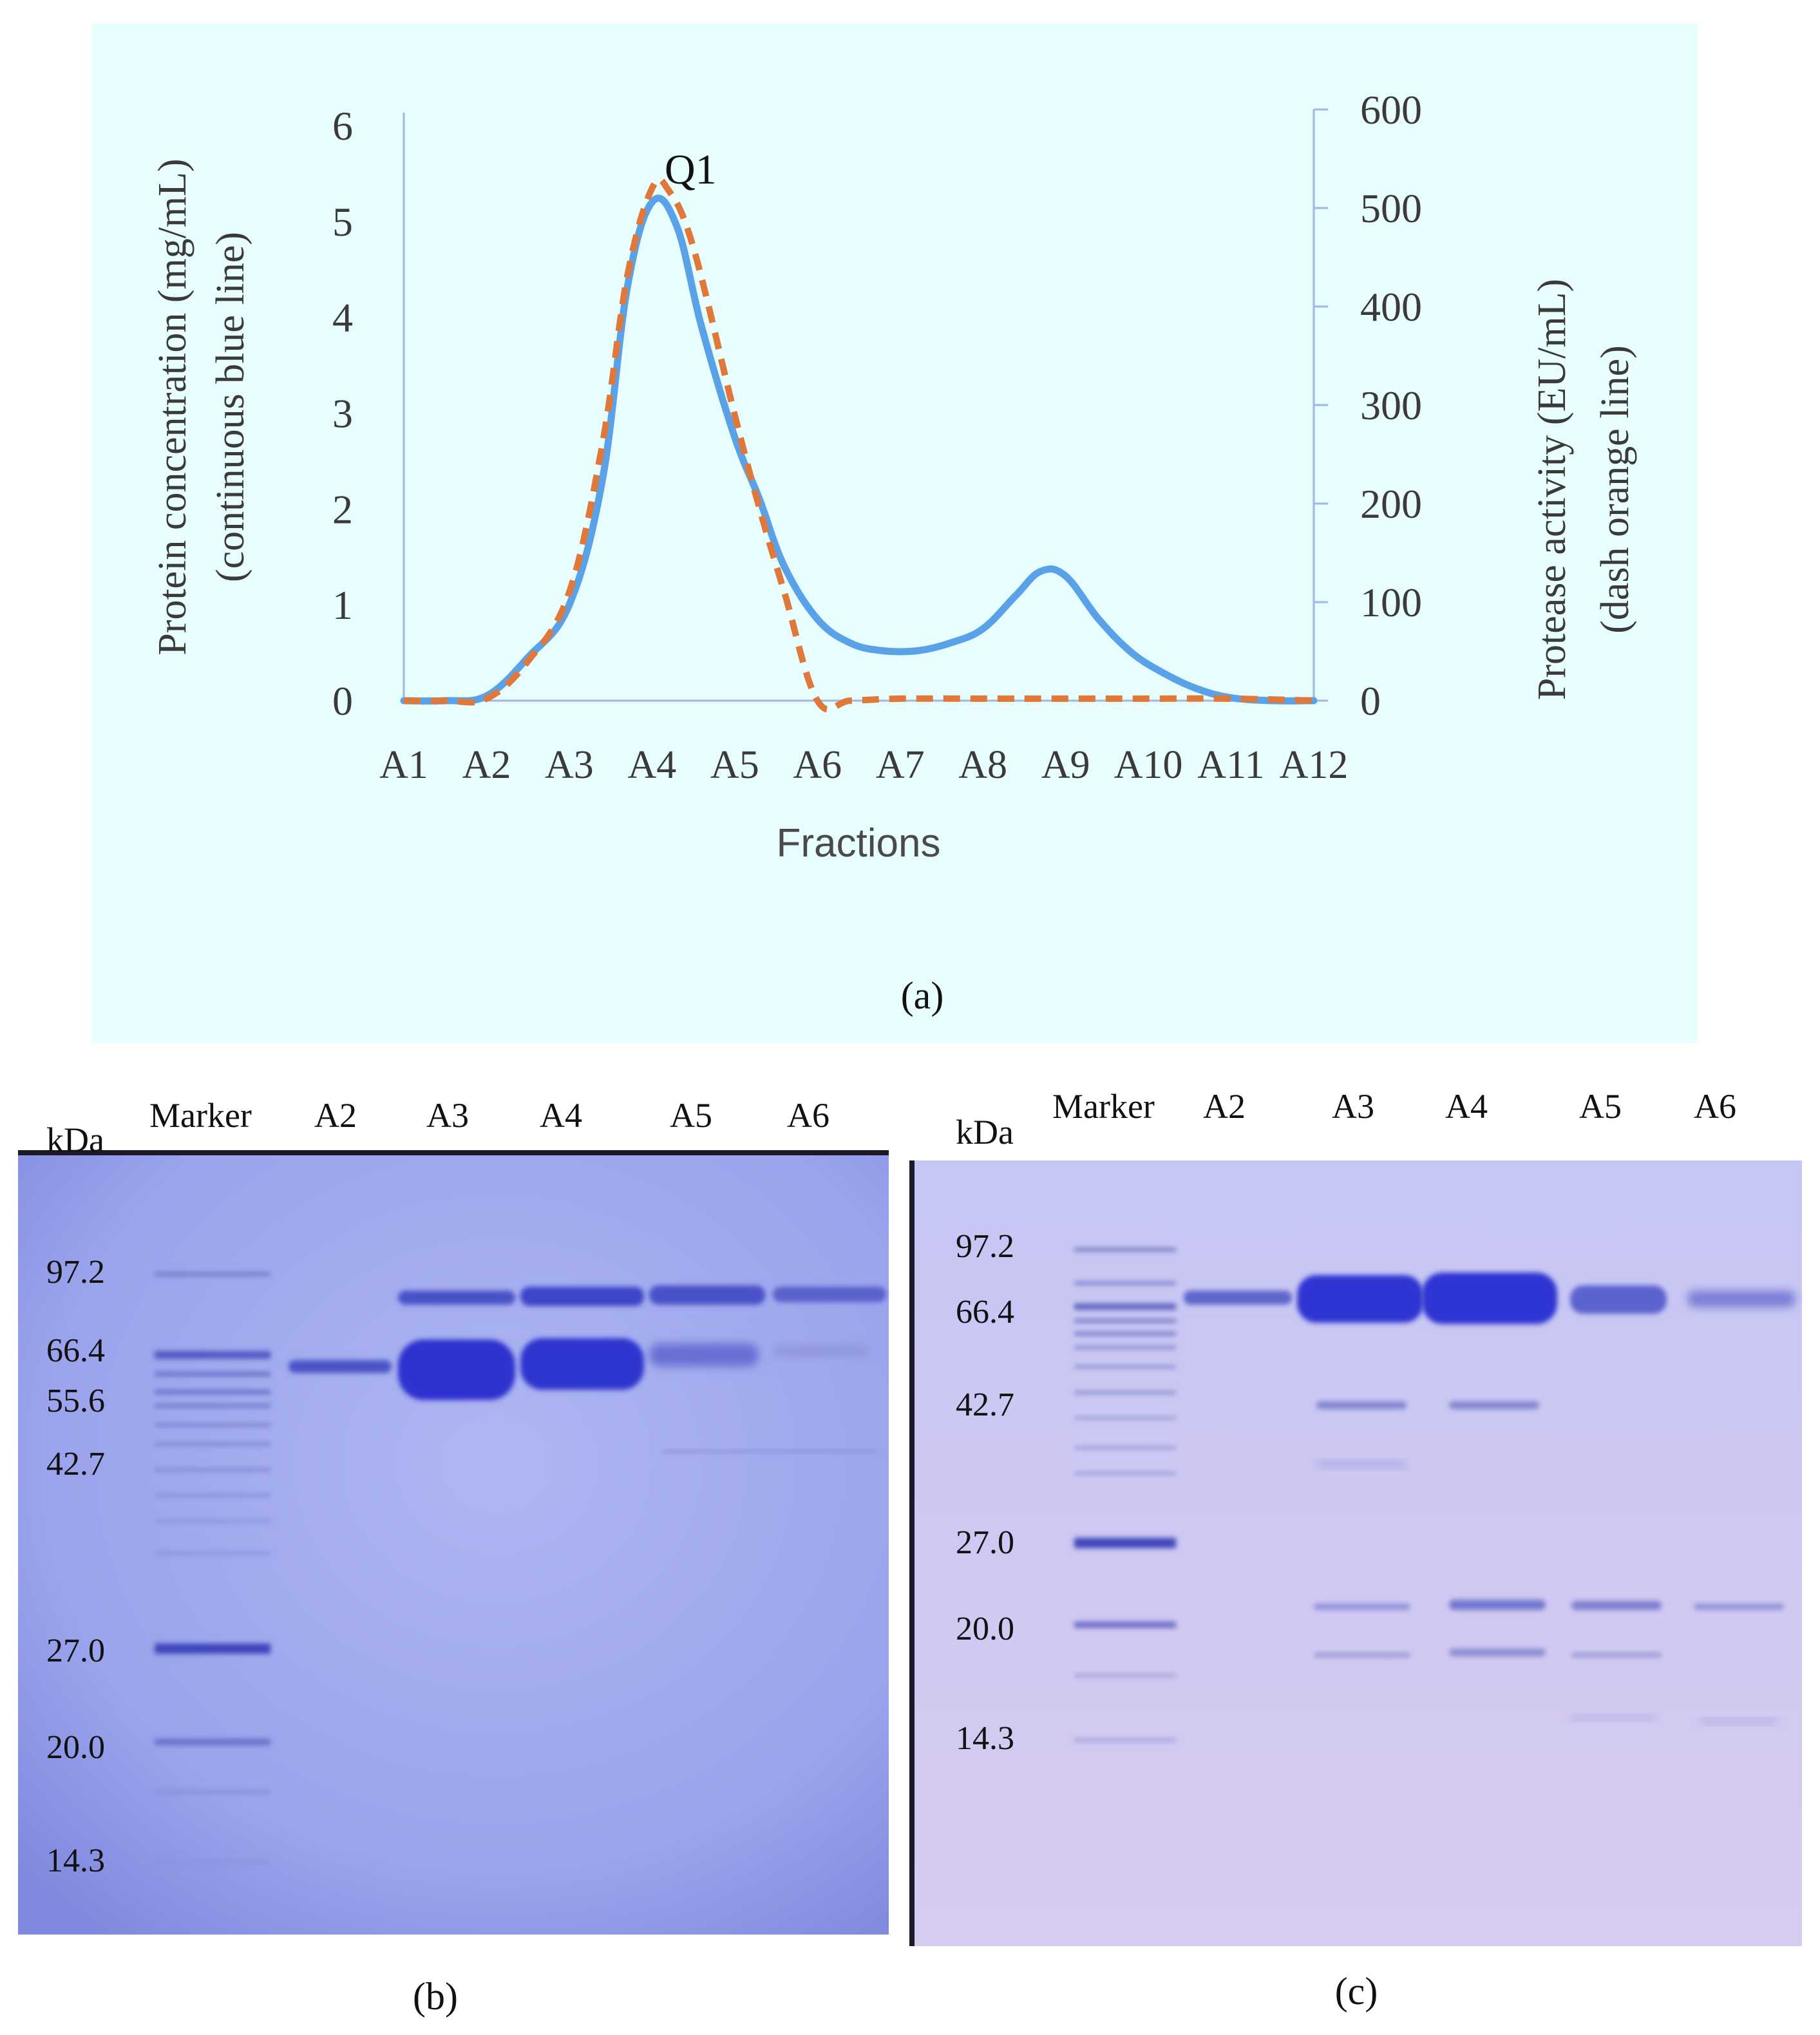  Describe the element at coordinates (201, 1115) in the screenshot. I see `gel-b-lane-marker: Marker` at that location.